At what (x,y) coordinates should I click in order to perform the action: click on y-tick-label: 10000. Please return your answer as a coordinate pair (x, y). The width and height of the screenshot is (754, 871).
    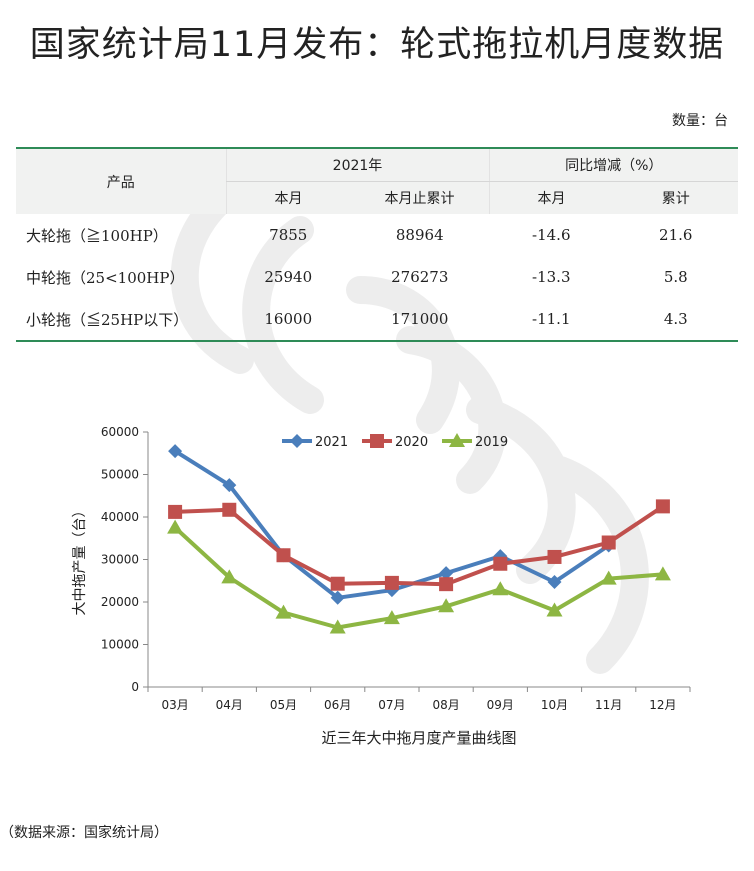
    Looking at the image, I should click on (120, 645).